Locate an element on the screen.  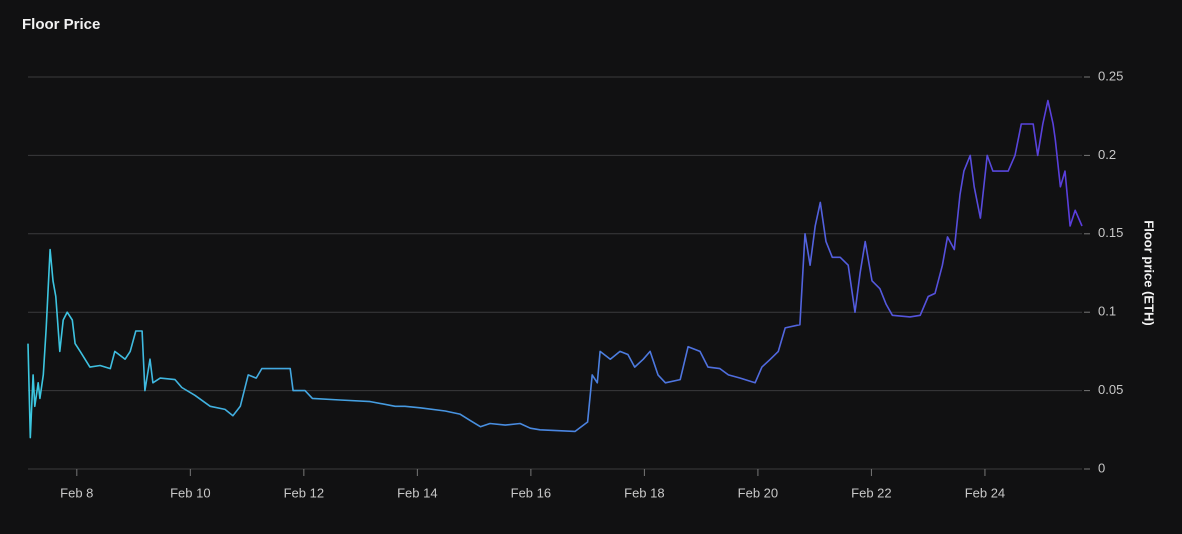
x-tick-label: Feb 18 is located at coordinates (644, 492).